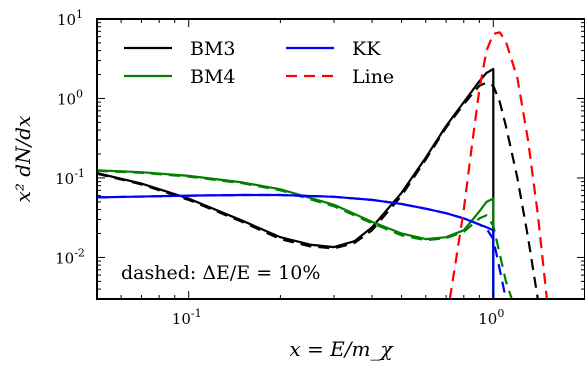 The image size is (585, 365). What do you see at coordinates (259, 63) in the screenshot?
I see `legend: BM3 BM4 KK Line` at bounding box center [259, 63].